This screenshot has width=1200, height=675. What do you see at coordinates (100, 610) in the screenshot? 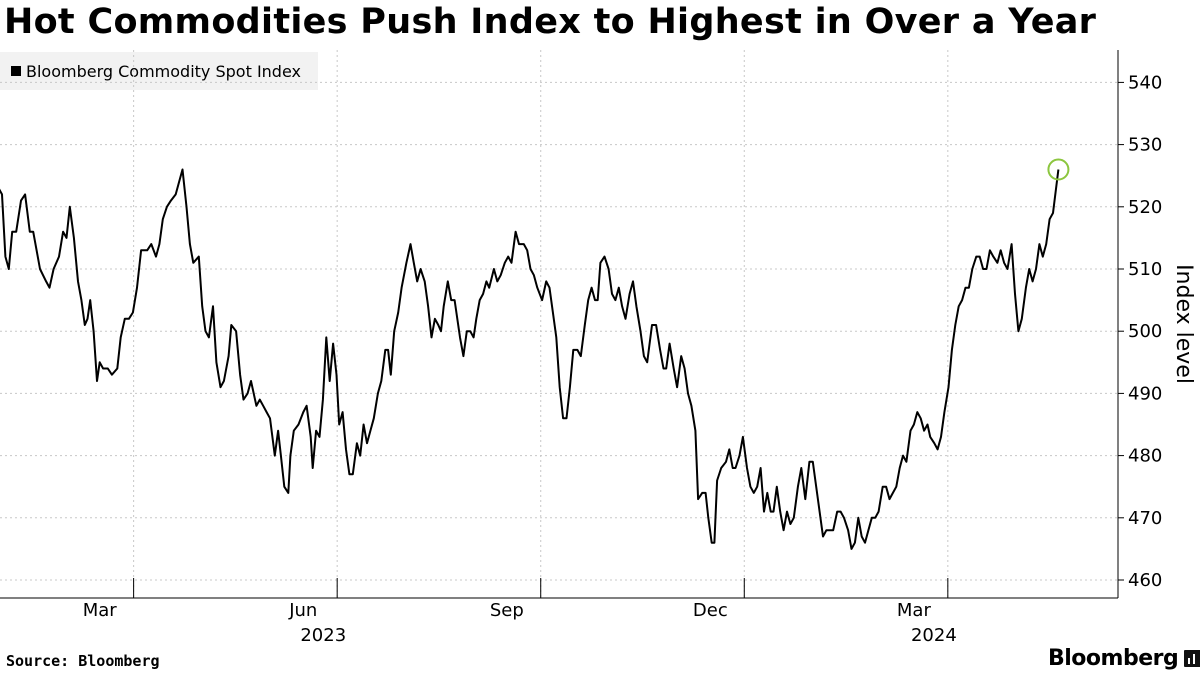
I see `x-tick-label-0: Mar` at bounding box center [100, 610].